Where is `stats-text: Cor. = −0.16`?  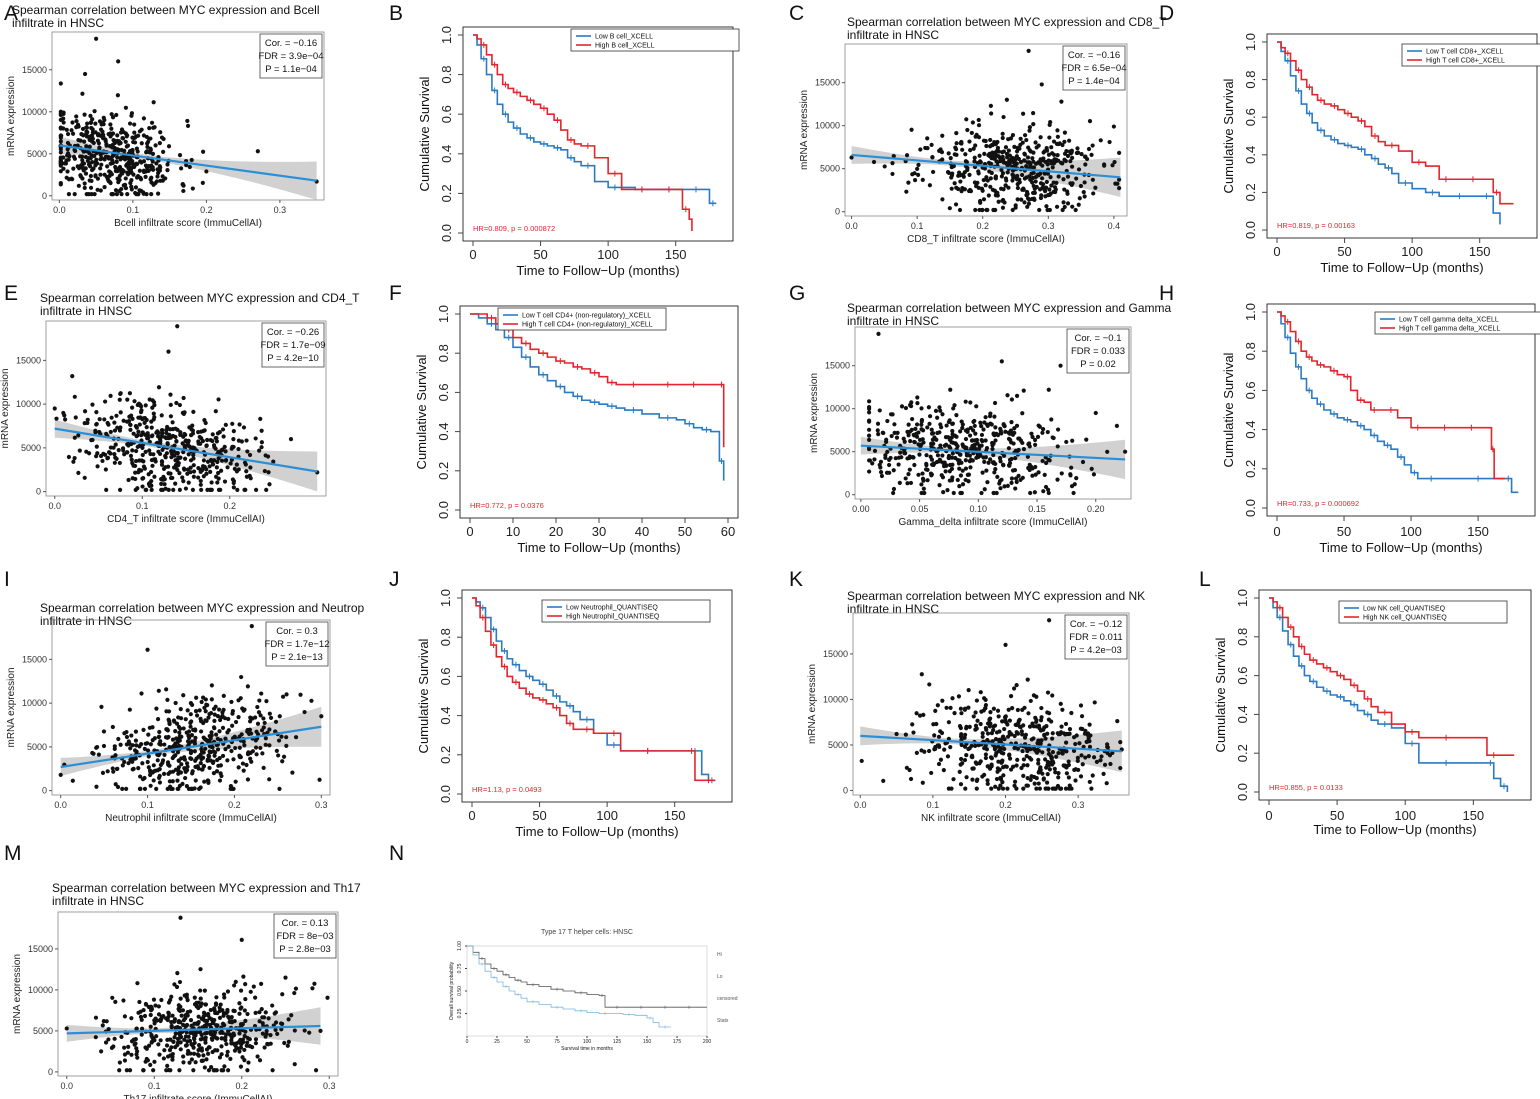
stats-text: Cor. = −0.16 is located at coordinates (291, 43).